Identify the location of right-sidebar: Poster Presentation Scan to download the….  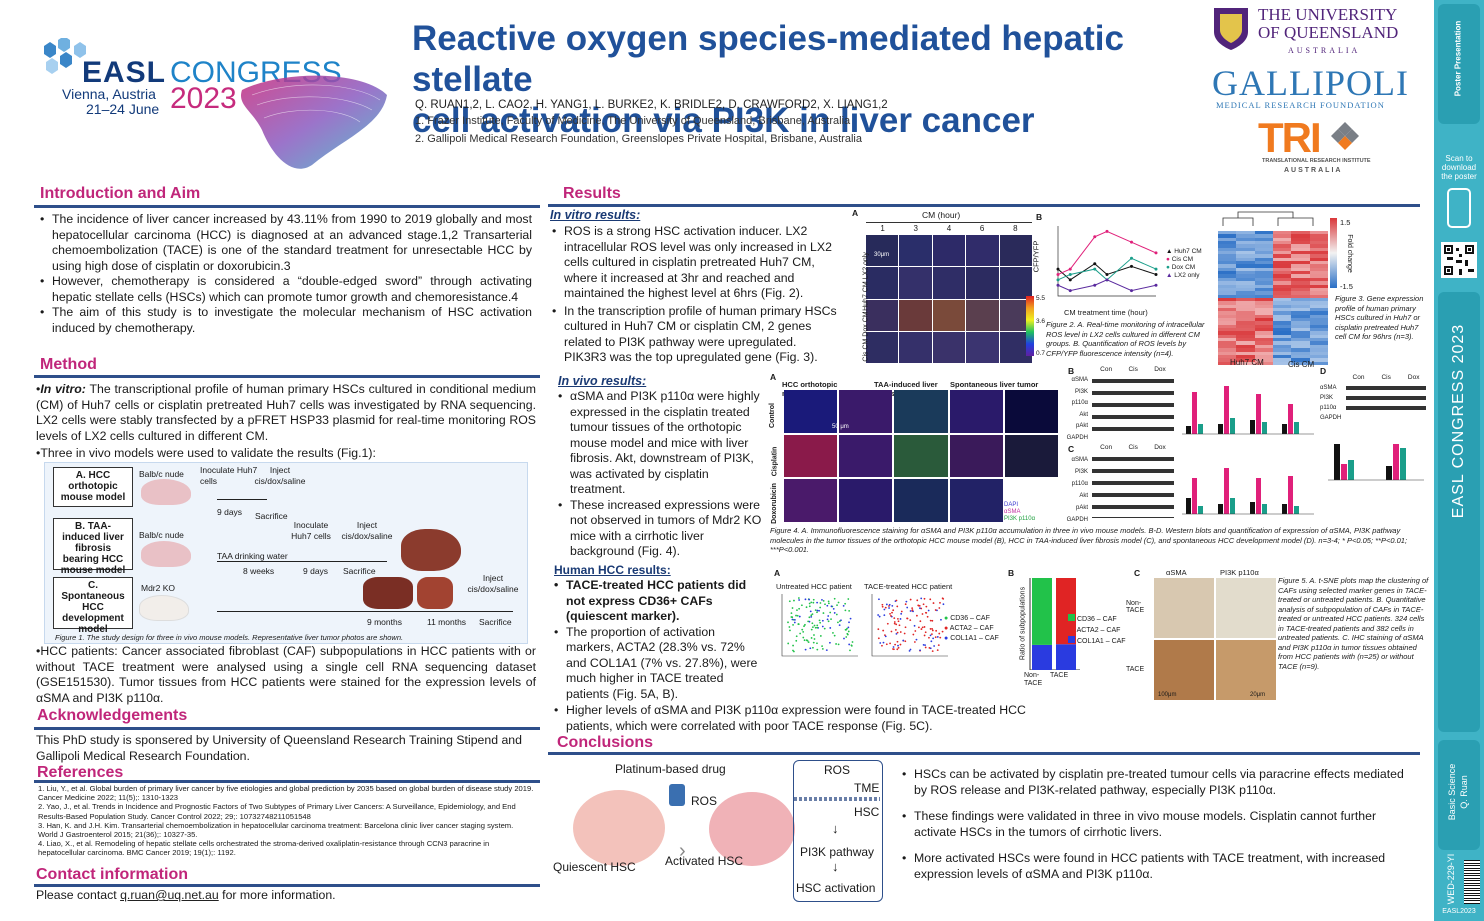
(1459, 460).